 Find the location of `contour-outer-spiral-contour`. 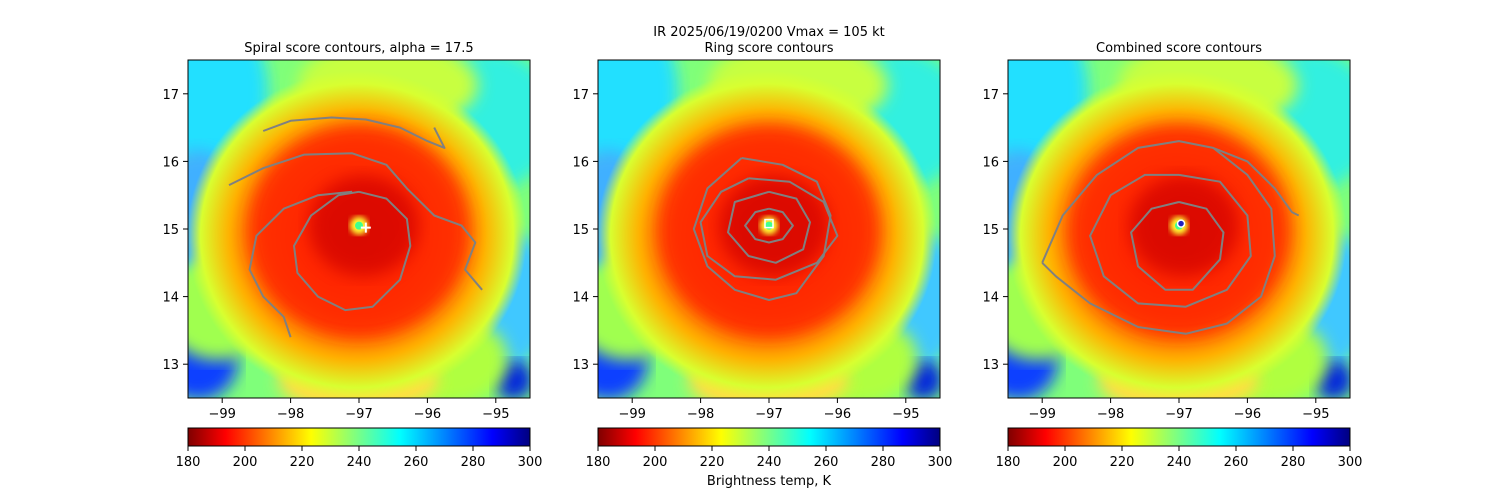

contour-outer-spiral-contour is located at coordinates (355, 221).